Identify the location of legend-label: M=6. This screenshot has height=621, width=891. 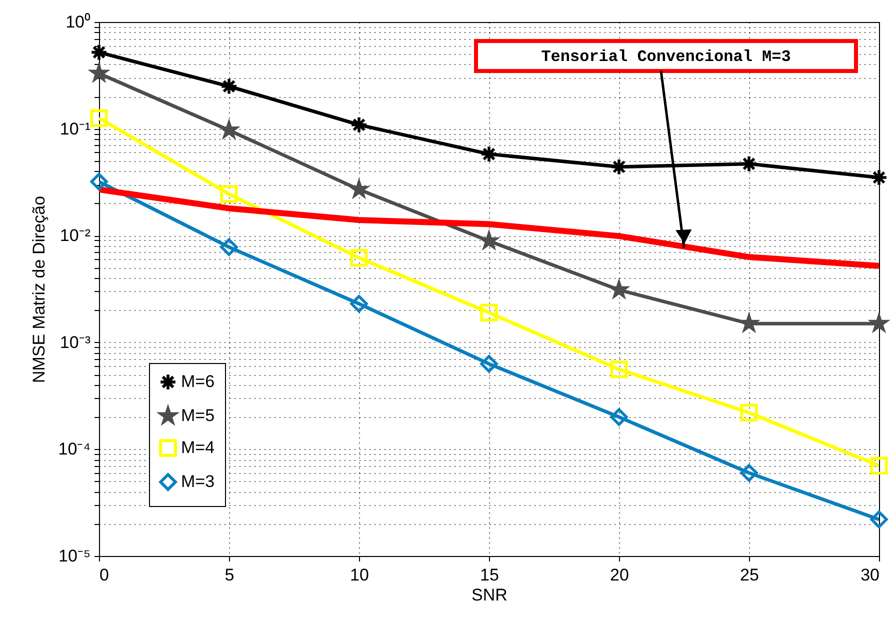
(198, 381).